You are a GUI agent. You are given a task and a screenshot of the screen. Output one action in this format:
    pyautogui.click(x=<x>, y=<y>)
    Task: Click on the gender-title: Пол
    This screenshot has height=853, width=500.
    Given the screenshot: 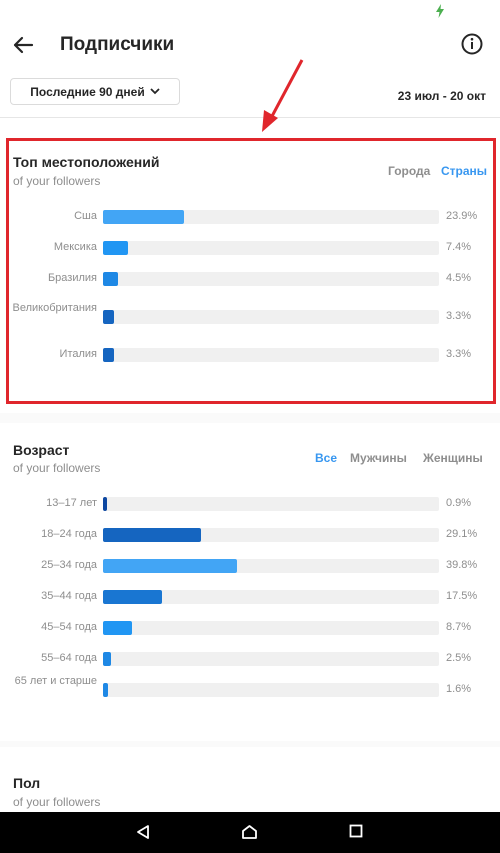 What is the action you would take?
    pyautogui.click(x=27, y=783)
    